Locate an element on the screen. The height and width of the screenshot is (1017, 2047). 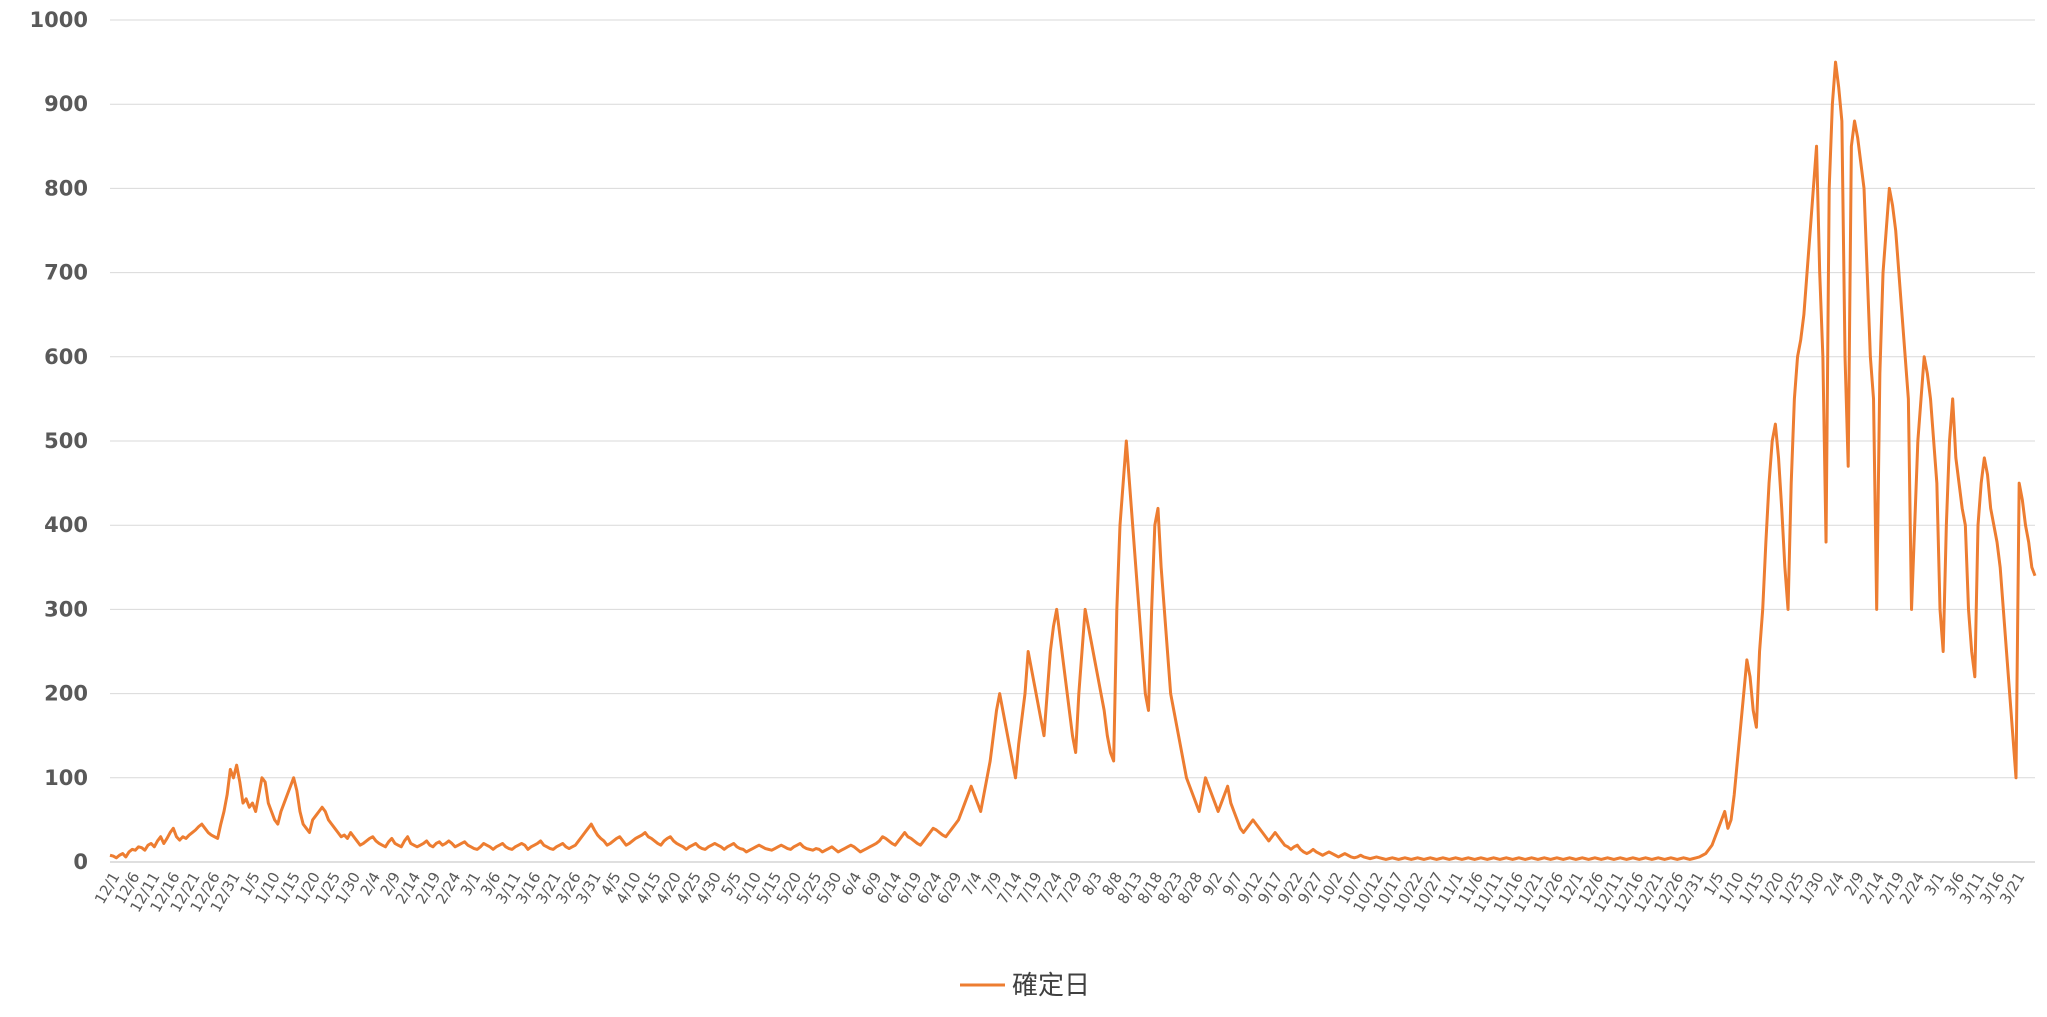
y-tick-label: 100 is located at coordinates (66, 778).